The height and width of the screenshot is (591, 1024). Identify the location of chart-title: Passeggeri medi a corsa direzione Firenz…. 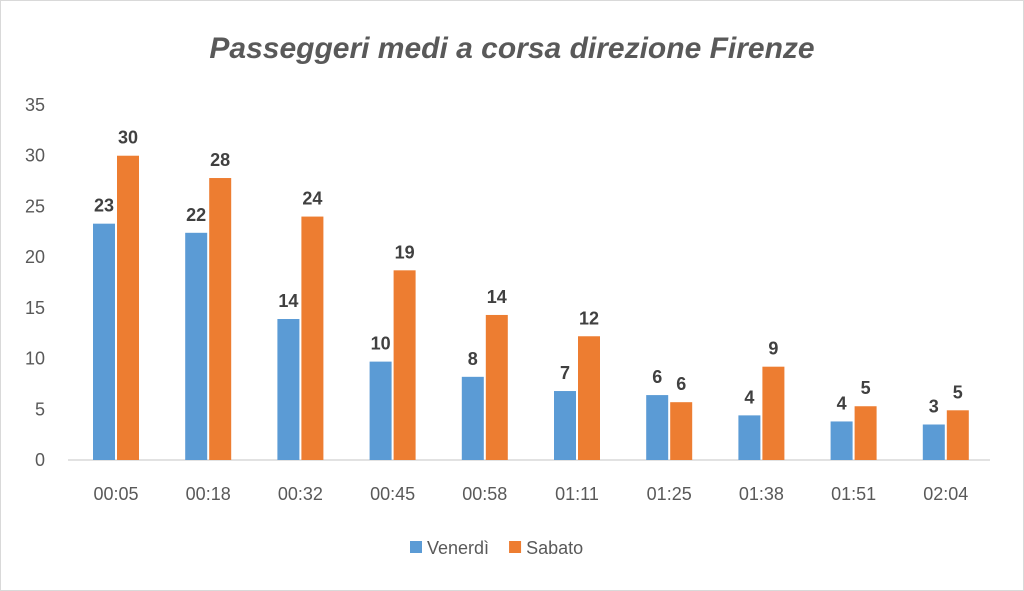
(511, 48).